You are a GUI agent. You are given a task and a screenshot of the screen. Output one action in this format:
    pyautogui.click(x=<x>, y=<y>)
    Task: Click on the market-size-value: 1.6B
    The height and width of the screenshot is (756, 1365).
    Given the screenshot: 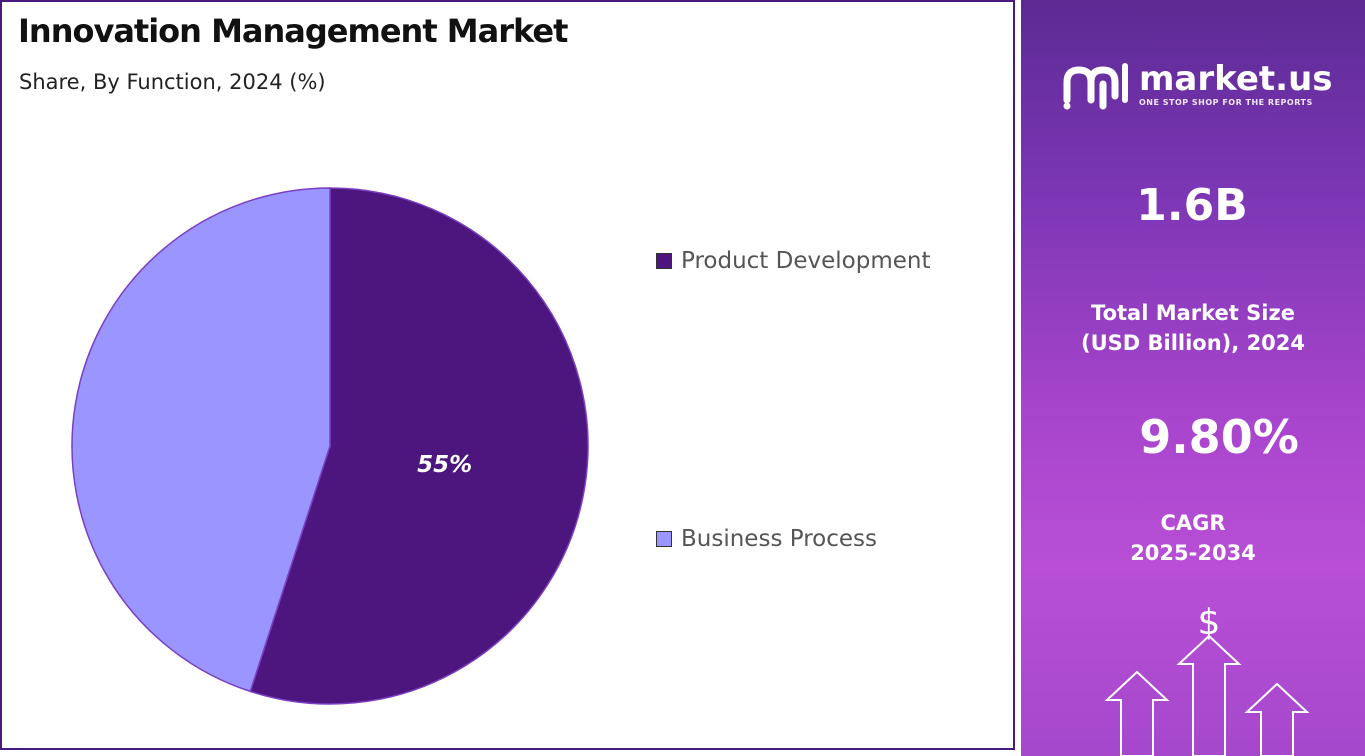 What is the action you would take?
    pyautogui.click(x=1192, y=205)
    